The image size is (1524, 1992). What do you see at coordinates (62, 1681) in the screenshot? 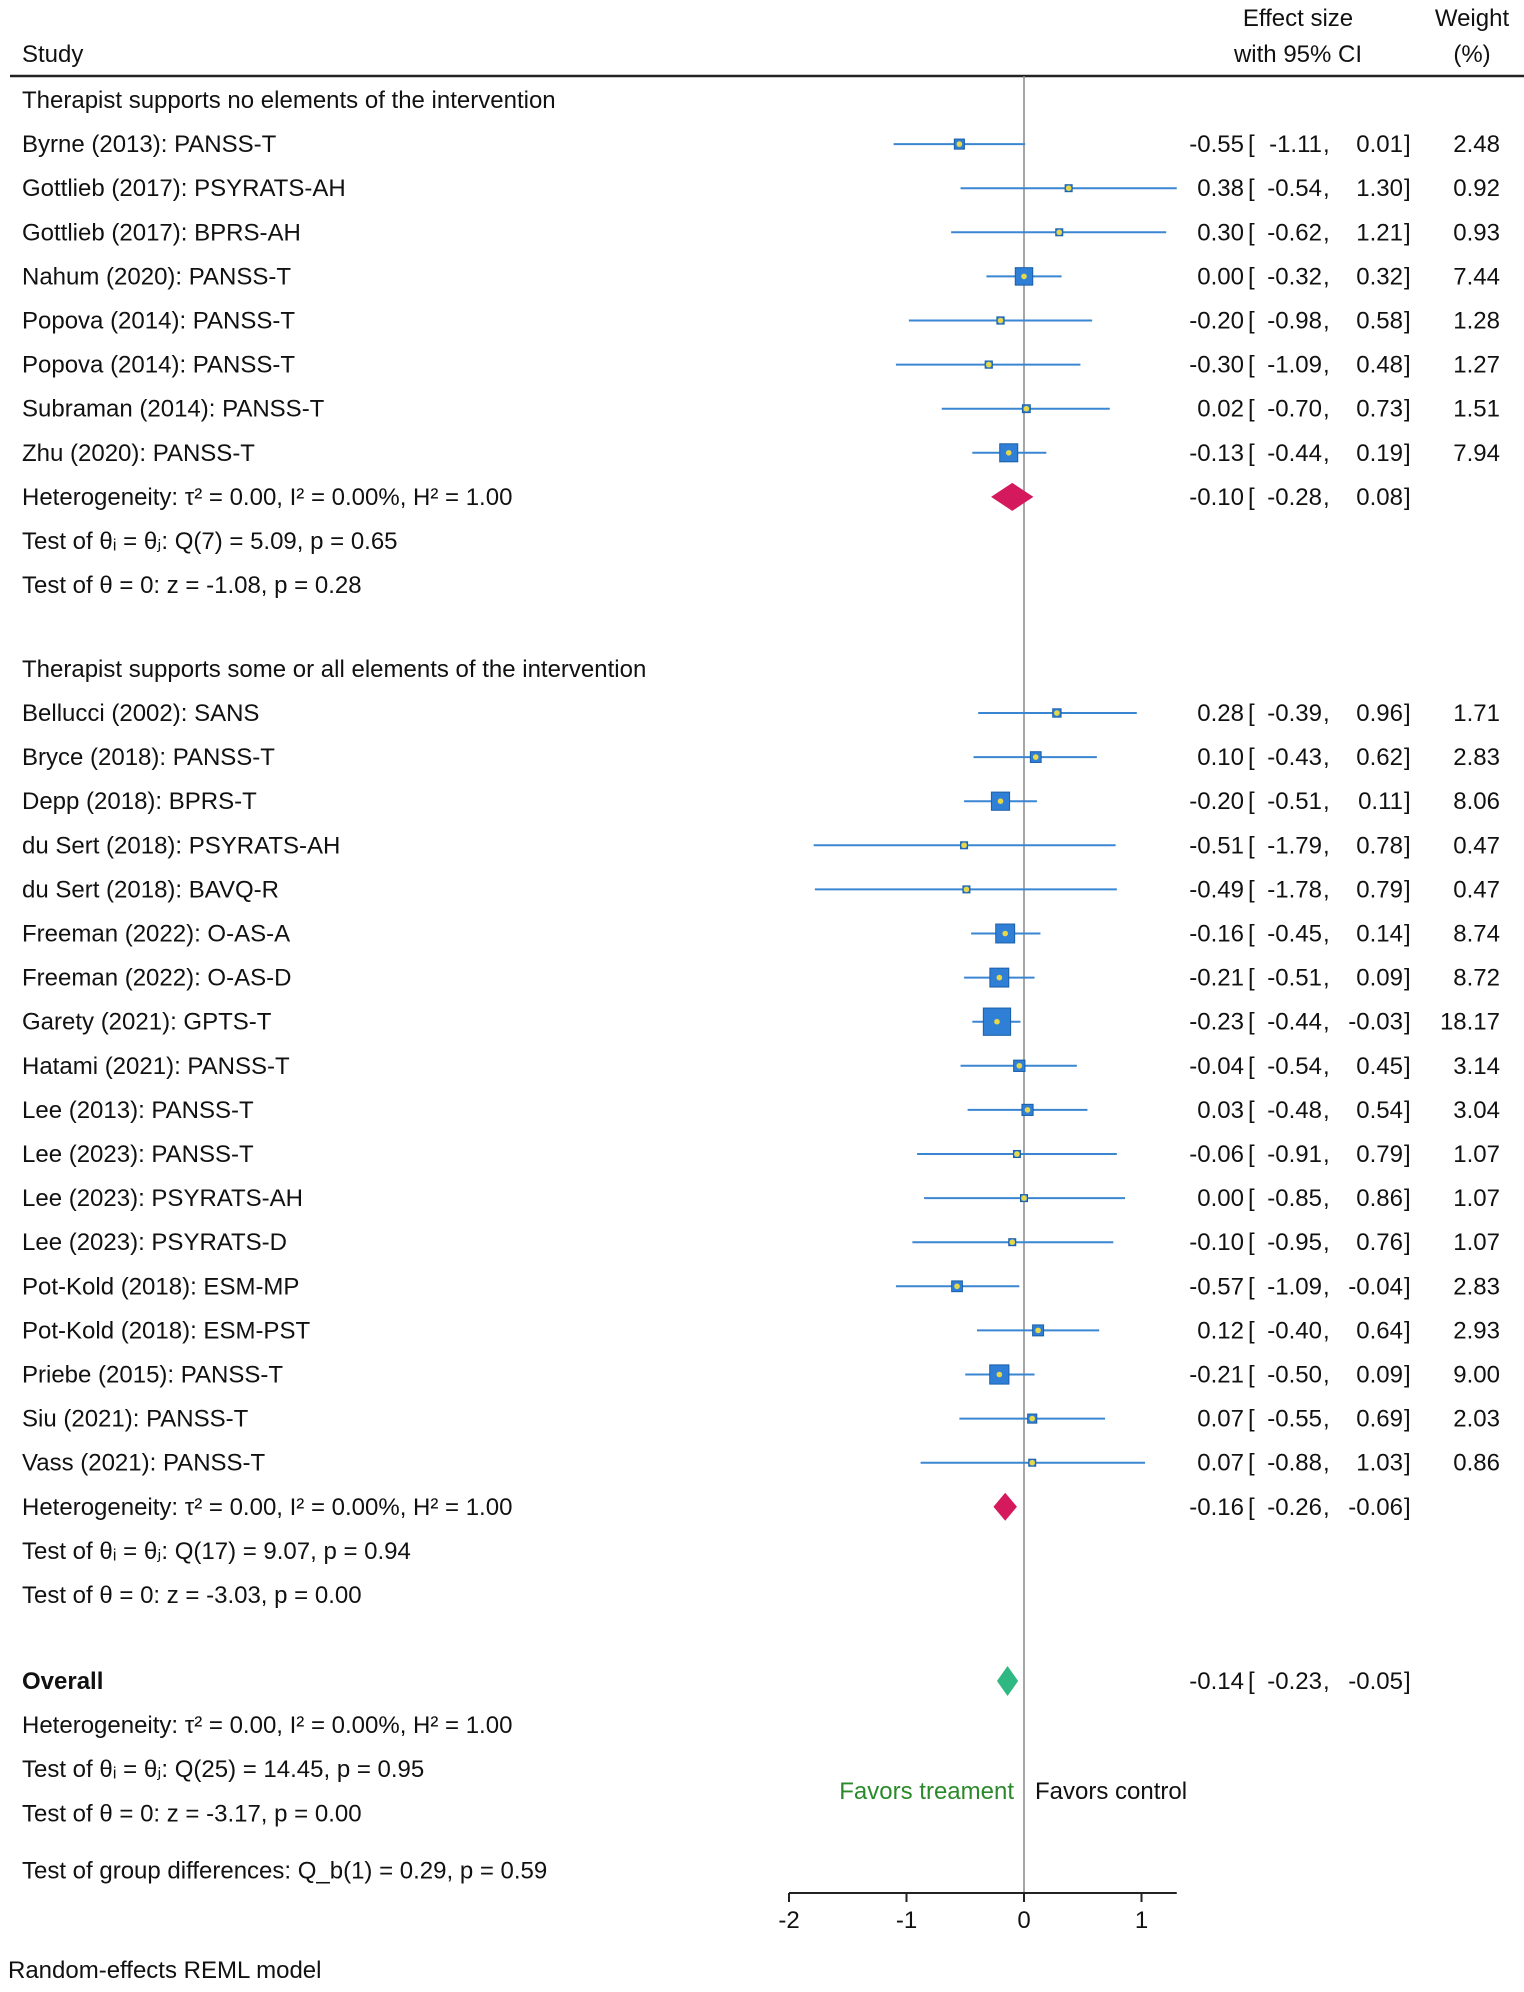
I see `overall-label: Overall` at bounding box center [62, 1681].